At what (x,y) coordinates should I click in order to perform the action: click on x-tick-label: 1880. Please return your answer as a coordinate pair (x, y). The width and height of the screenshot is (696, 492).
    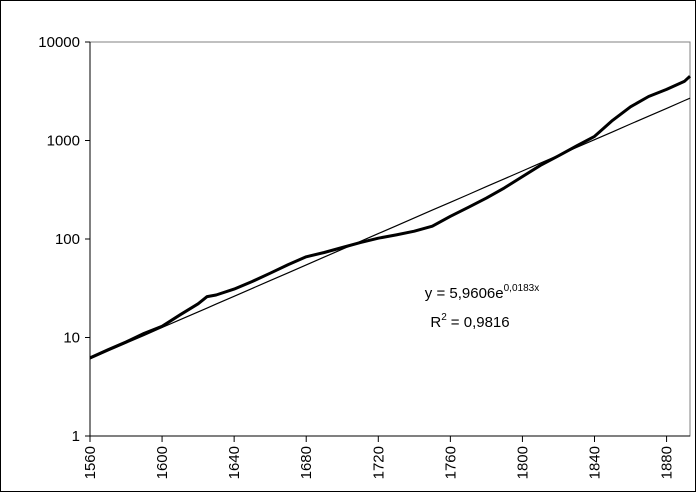
    Looking at the image, I should click on (667, 462).